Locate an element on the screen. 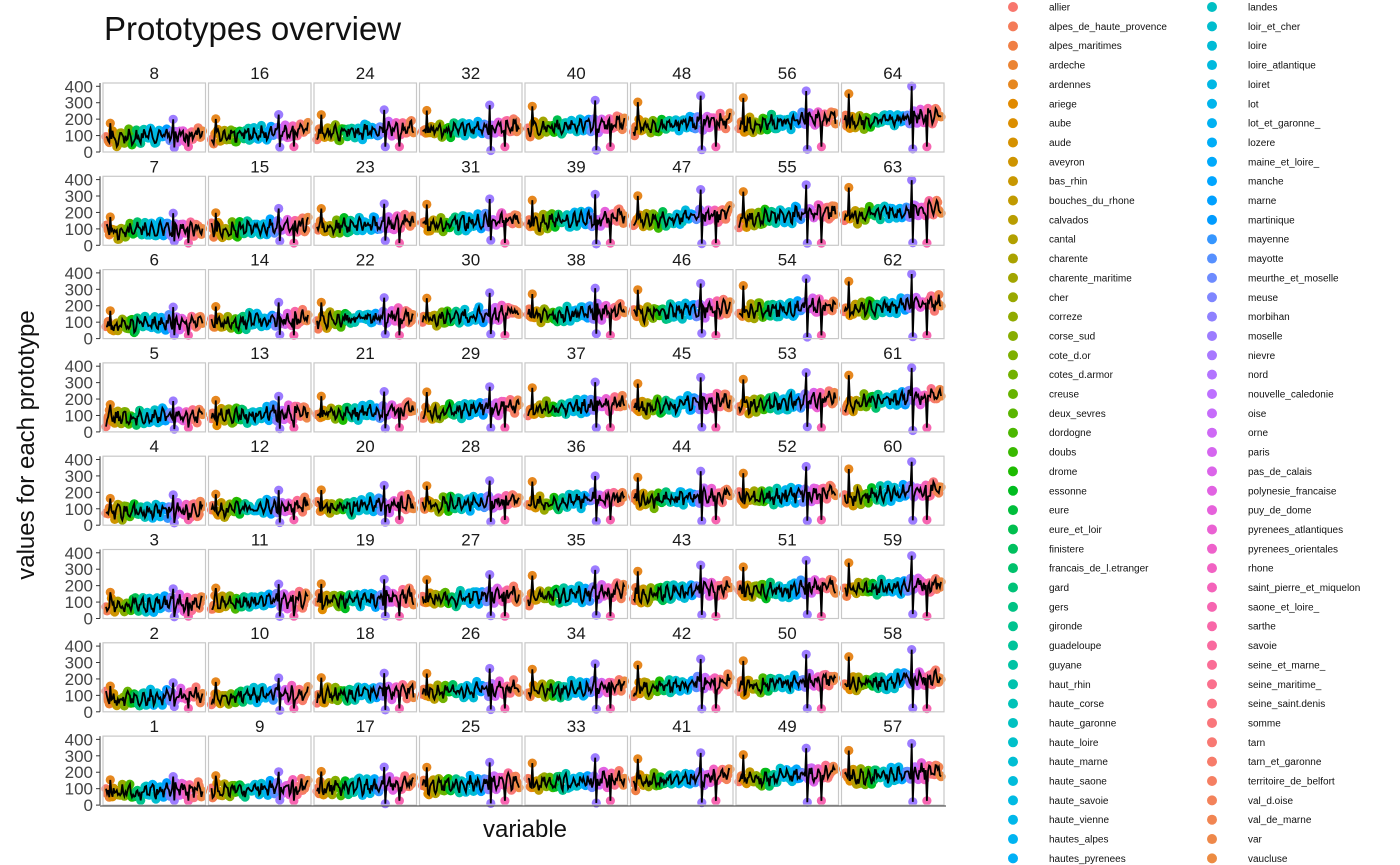 Image resolution: width=1400 pixels, height=865 pixels. prototype-panel-48: 48 is located at coordinates (681, 109).